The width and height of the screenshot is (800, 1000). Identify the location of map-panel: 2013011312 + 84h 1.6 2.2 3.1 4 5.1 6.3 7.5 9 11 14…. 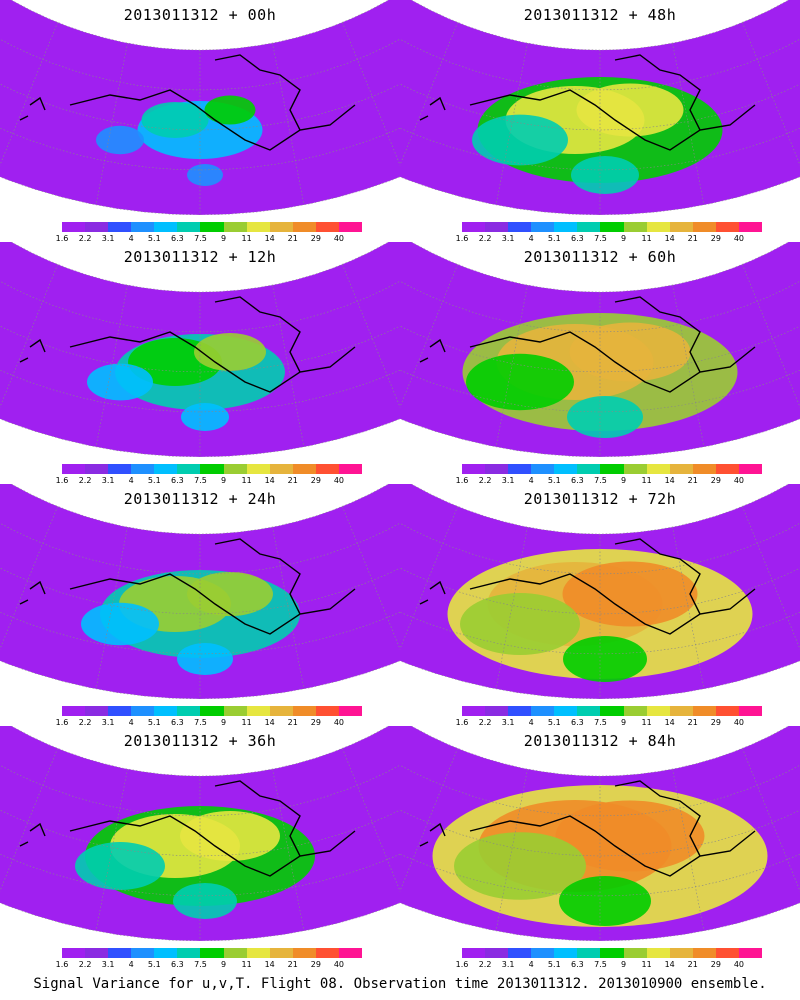
(600, 848).